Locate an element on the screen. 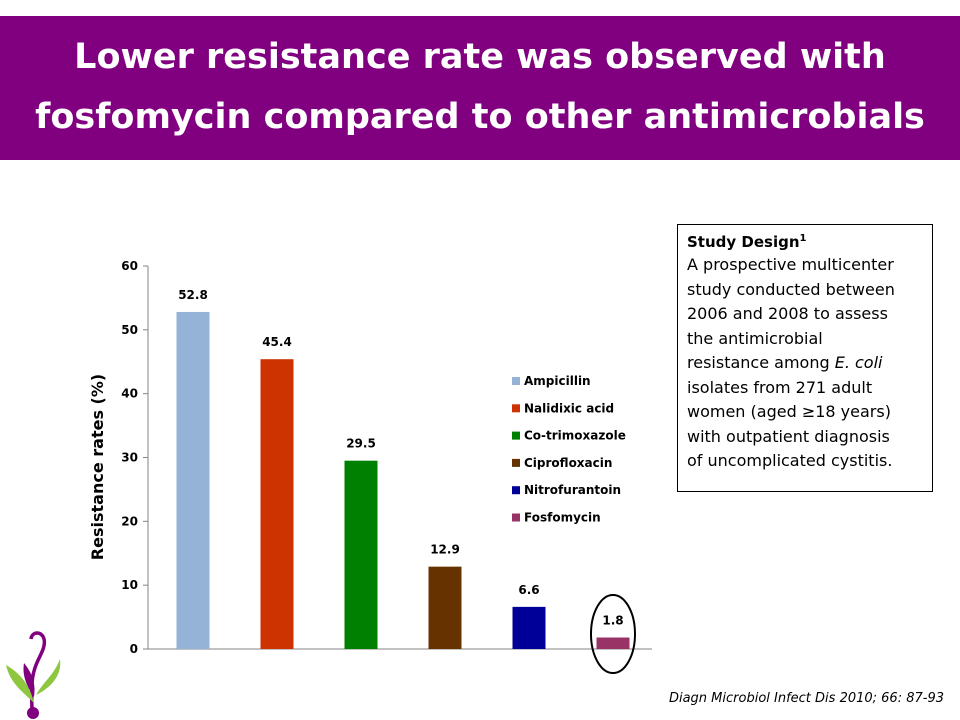 The image size is (960, 720). slide-title-line-1: Lower resistance rate was observed with is located at coordinates (480, 57).